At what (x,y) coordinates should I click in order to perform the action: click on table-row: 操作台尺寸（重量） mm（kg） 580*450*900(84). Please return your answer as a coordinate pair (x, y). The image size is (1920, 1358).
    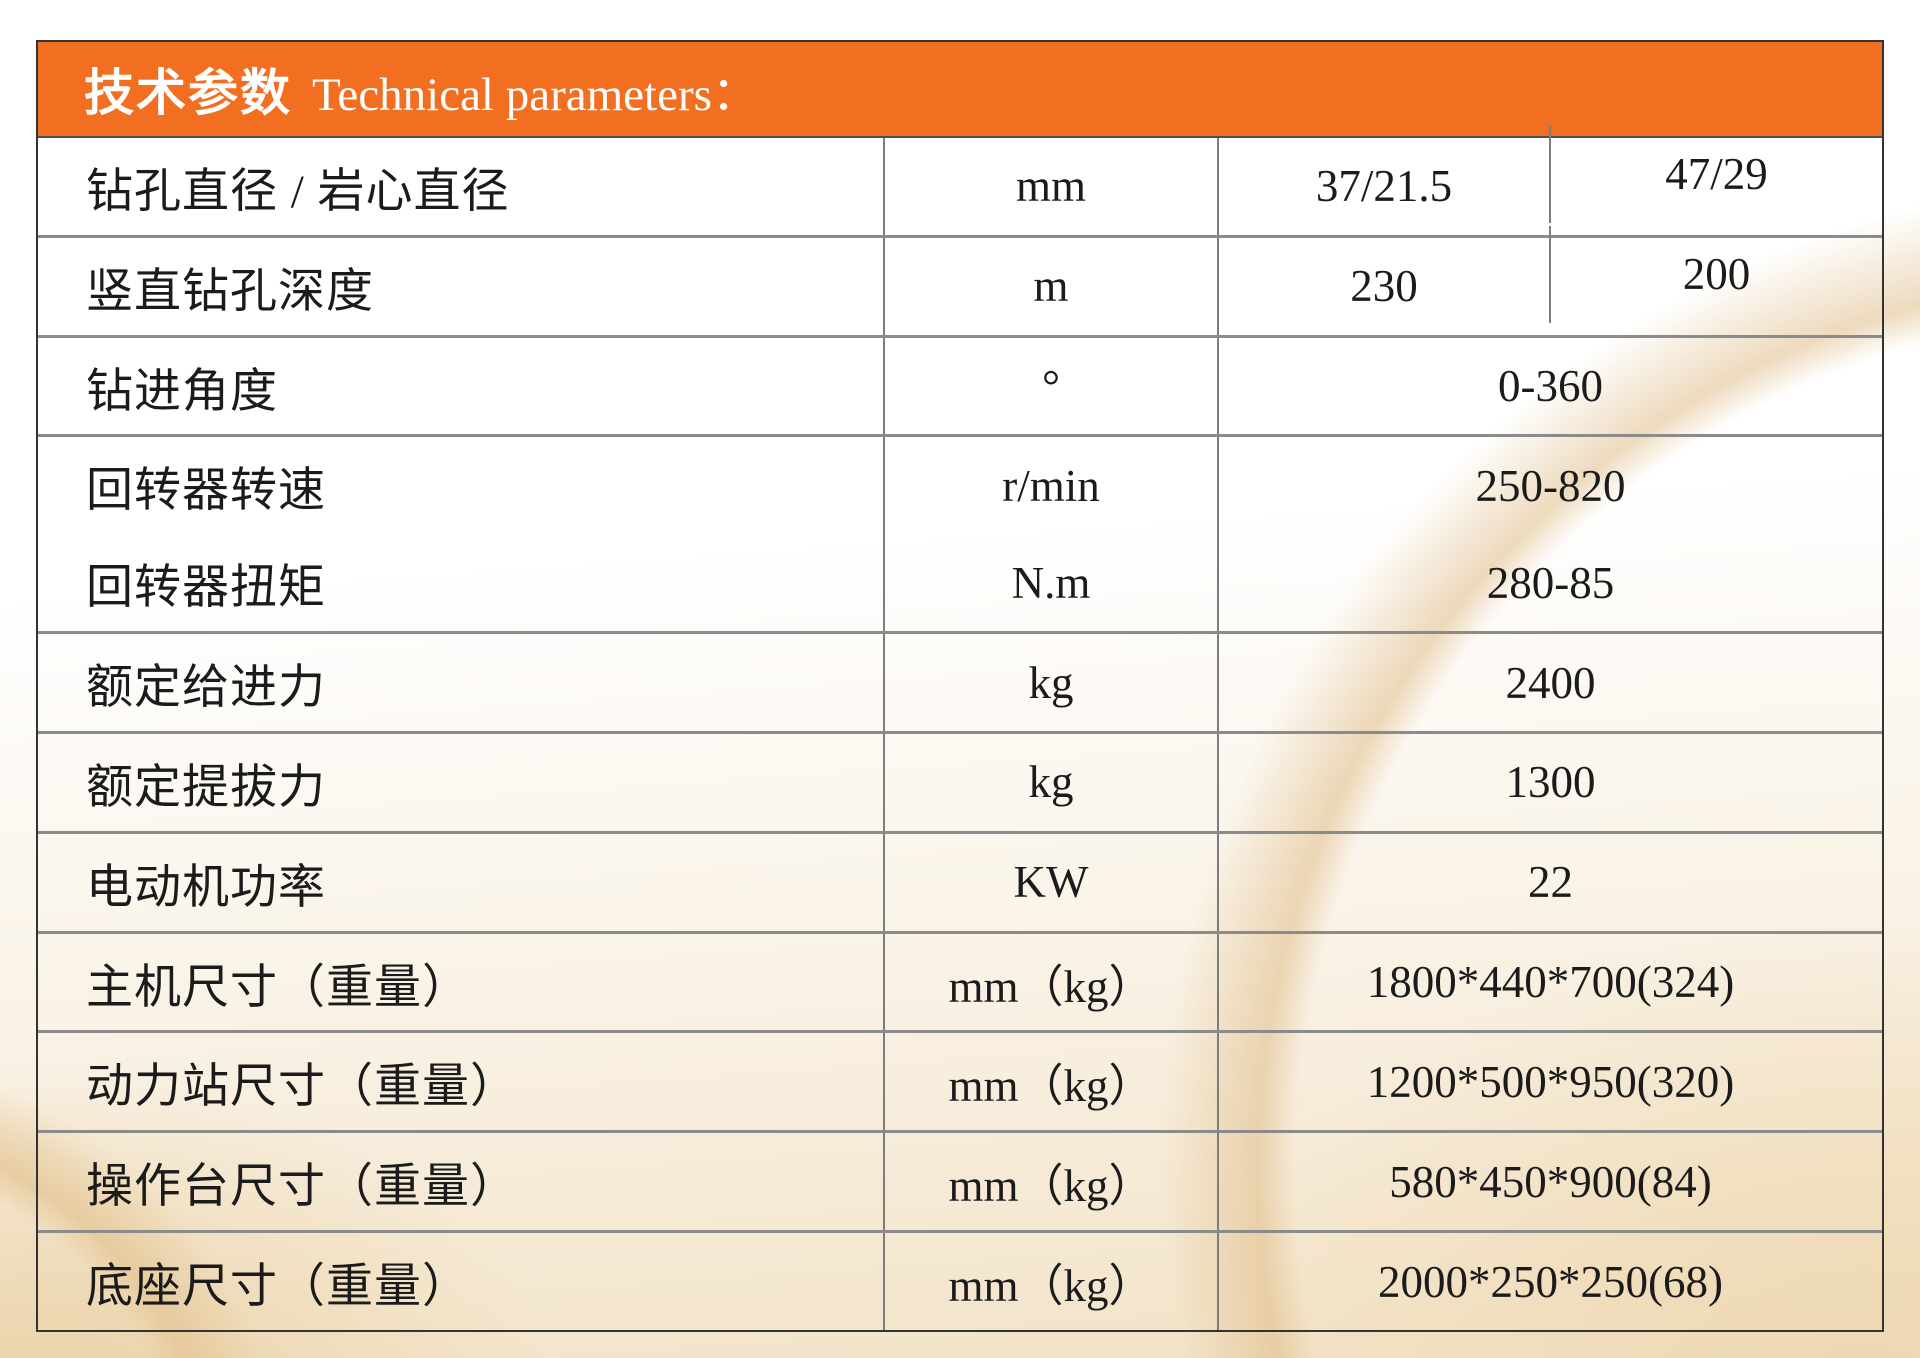
    Looking at the image, I should click on (960, 1180).